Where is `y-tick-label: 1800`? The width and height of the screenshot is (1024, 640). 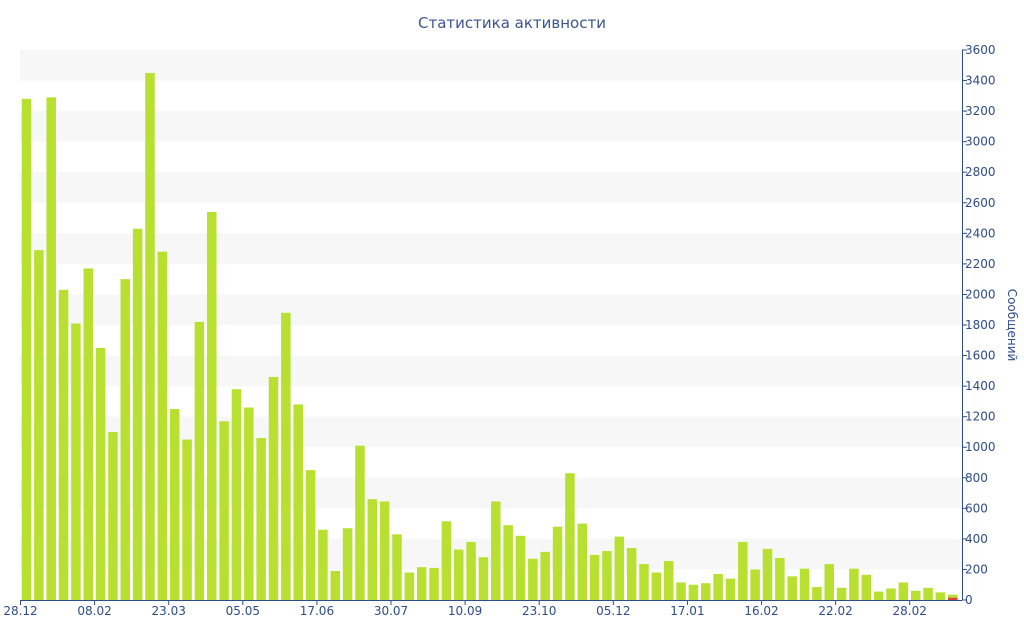
y-tick-label: 1800 is located at coordinates (980, 325).